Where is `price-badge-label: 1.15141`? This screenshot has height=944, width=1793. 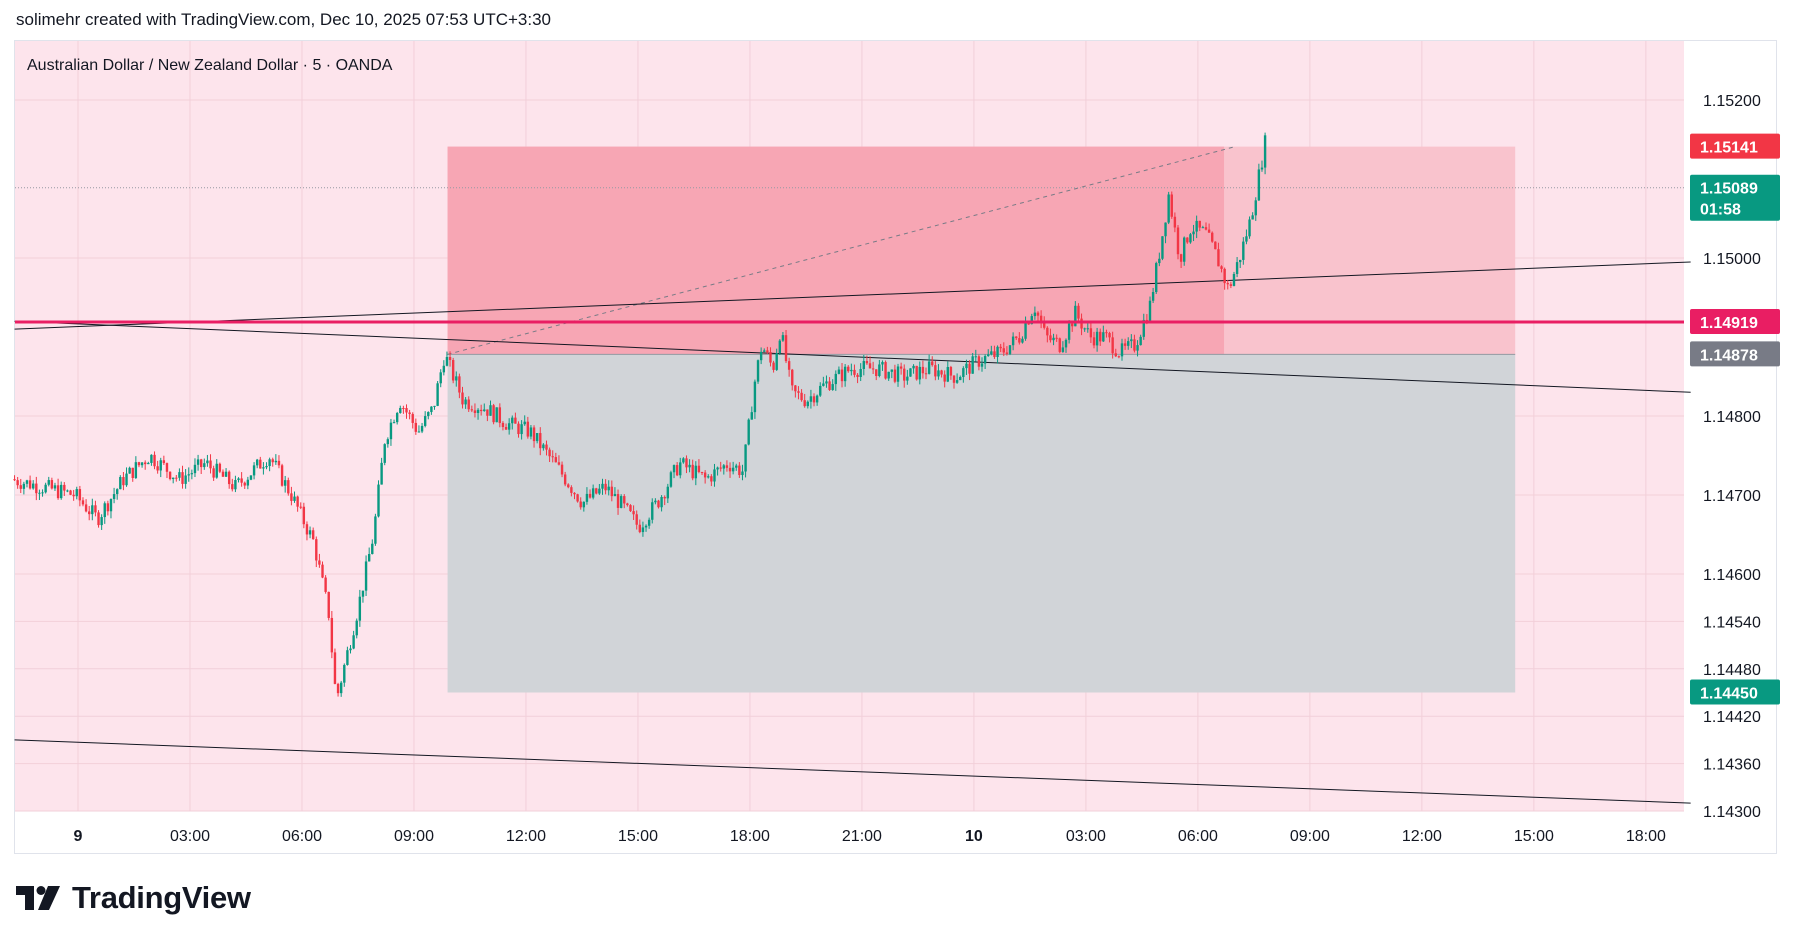
price-badge-label: 1.15141 is located at coordinates (1729, 148).